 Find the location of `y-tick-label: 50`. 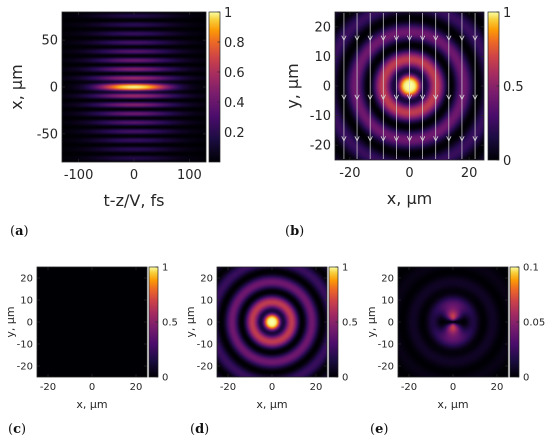

y-tick-label: 50 is located at coordinates (49, 41).